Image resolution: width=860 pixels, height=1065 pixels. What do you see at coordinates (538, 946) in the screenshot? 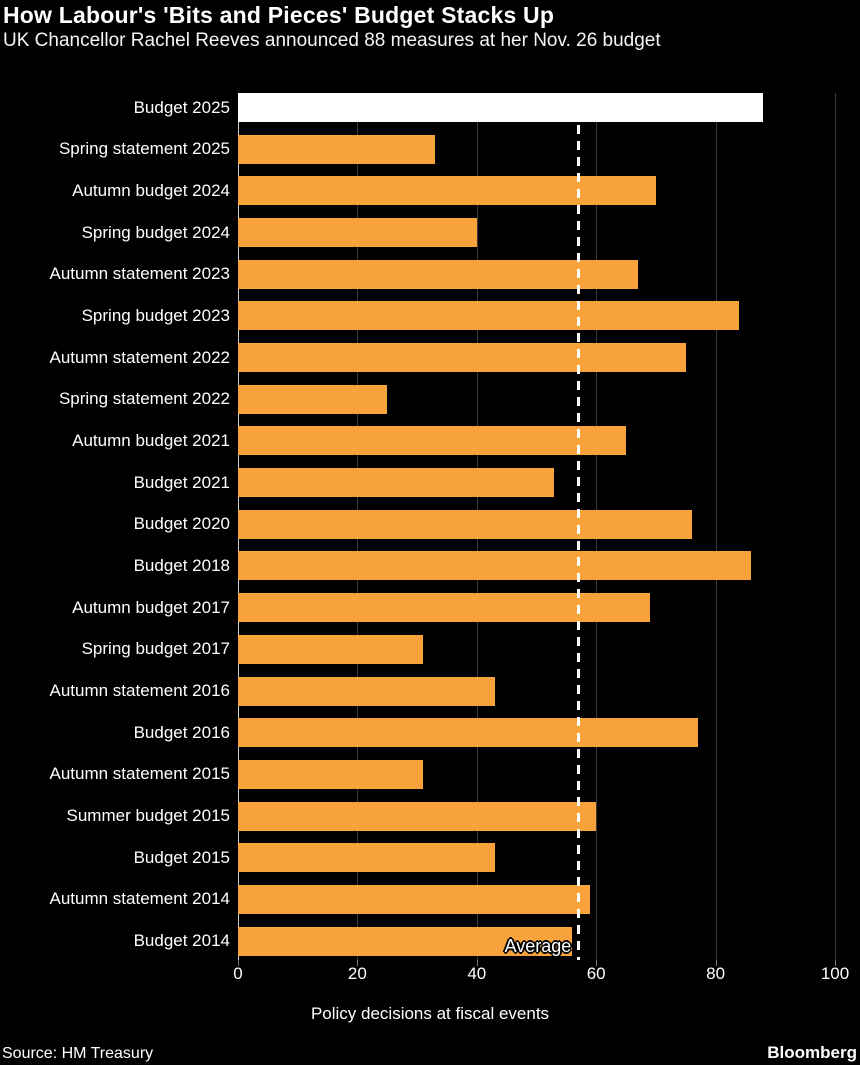
I see `average-label: Average` at bounding box center [538, 946].